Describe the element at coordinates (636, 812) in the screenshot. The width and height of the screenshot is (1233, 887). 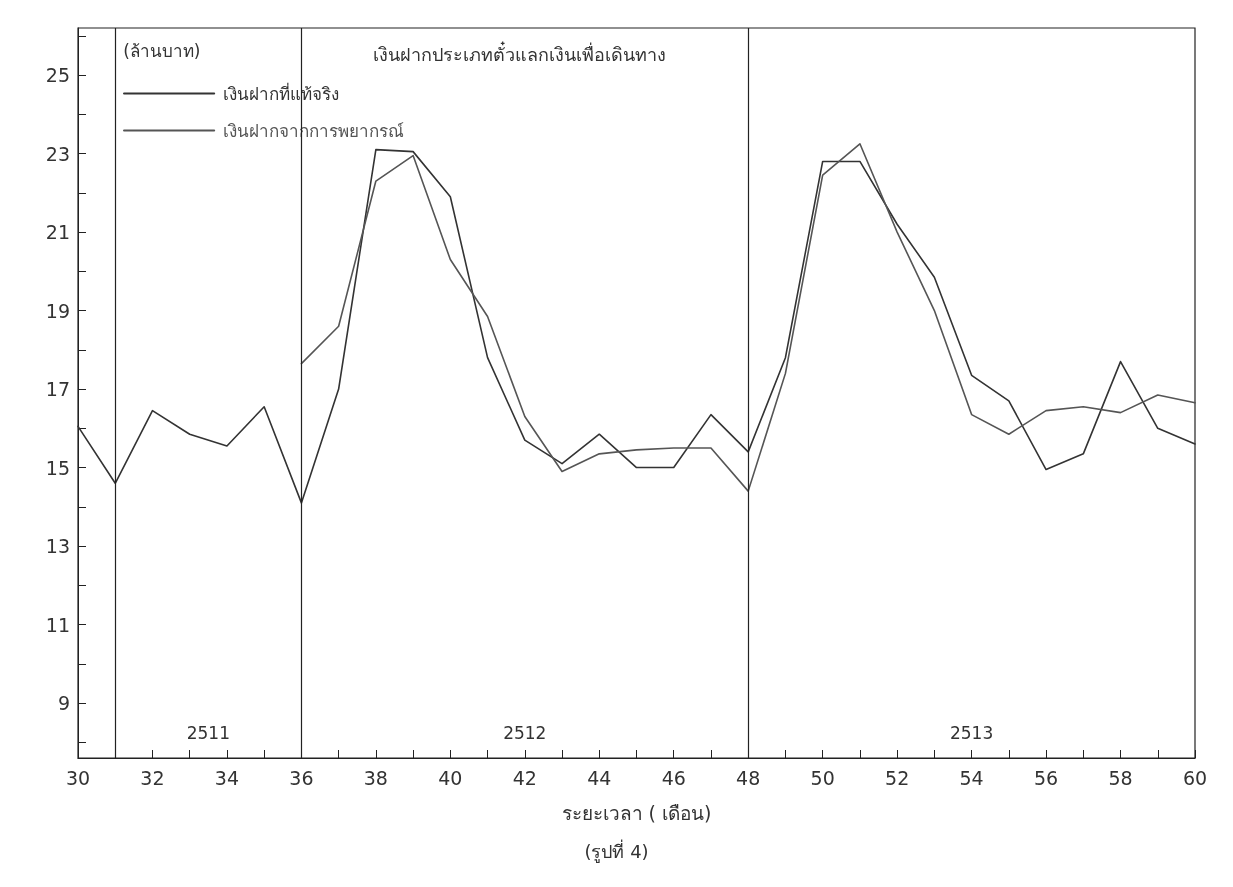
I see `x-axis-title: ระยะเวลา ( เดือน)` at that location.